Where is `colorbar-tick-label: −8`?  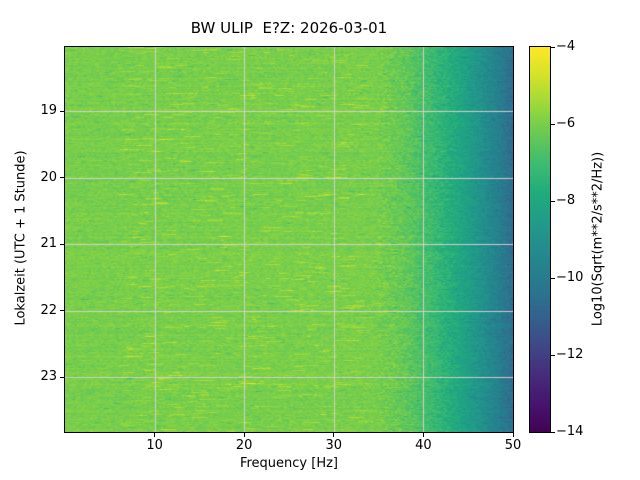
colorbar-tick-label: −8 is located at coordinates (566, 200).